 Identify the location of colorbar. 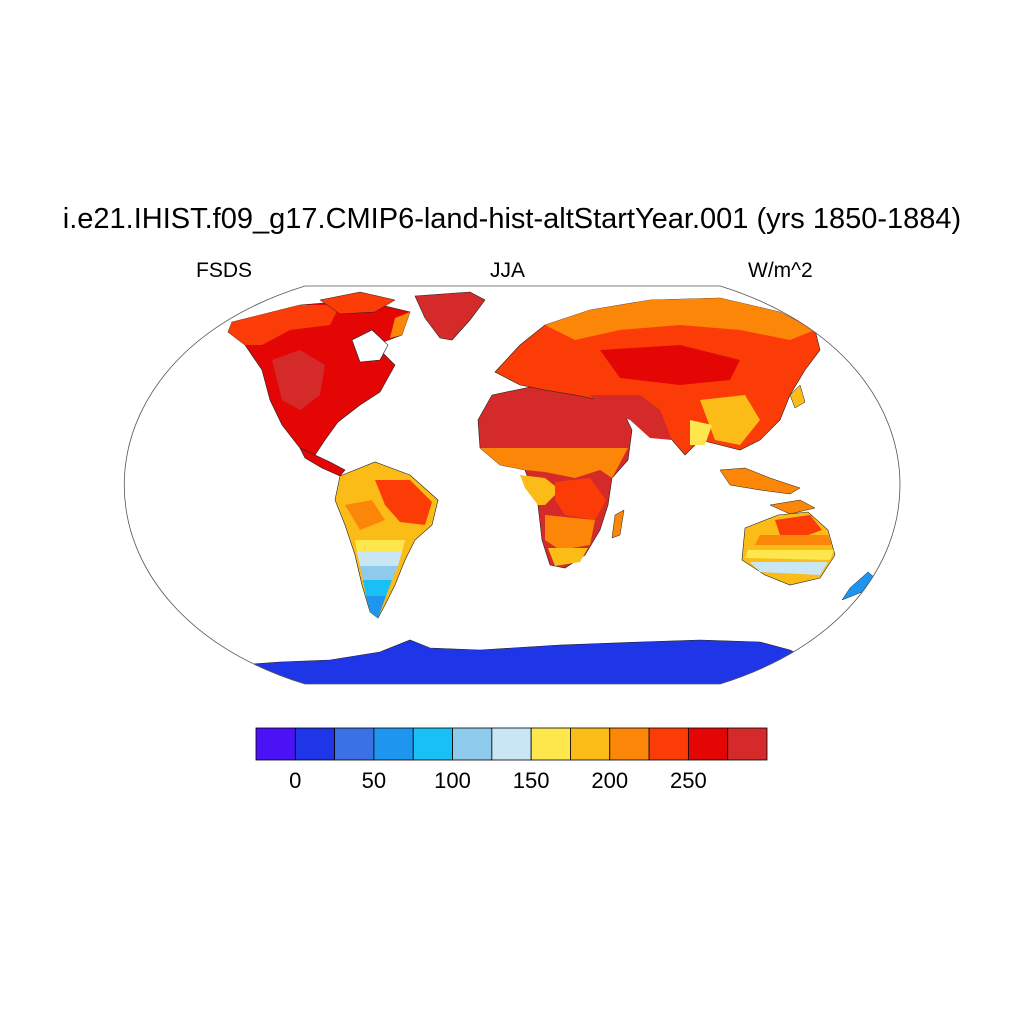
(511, 744).